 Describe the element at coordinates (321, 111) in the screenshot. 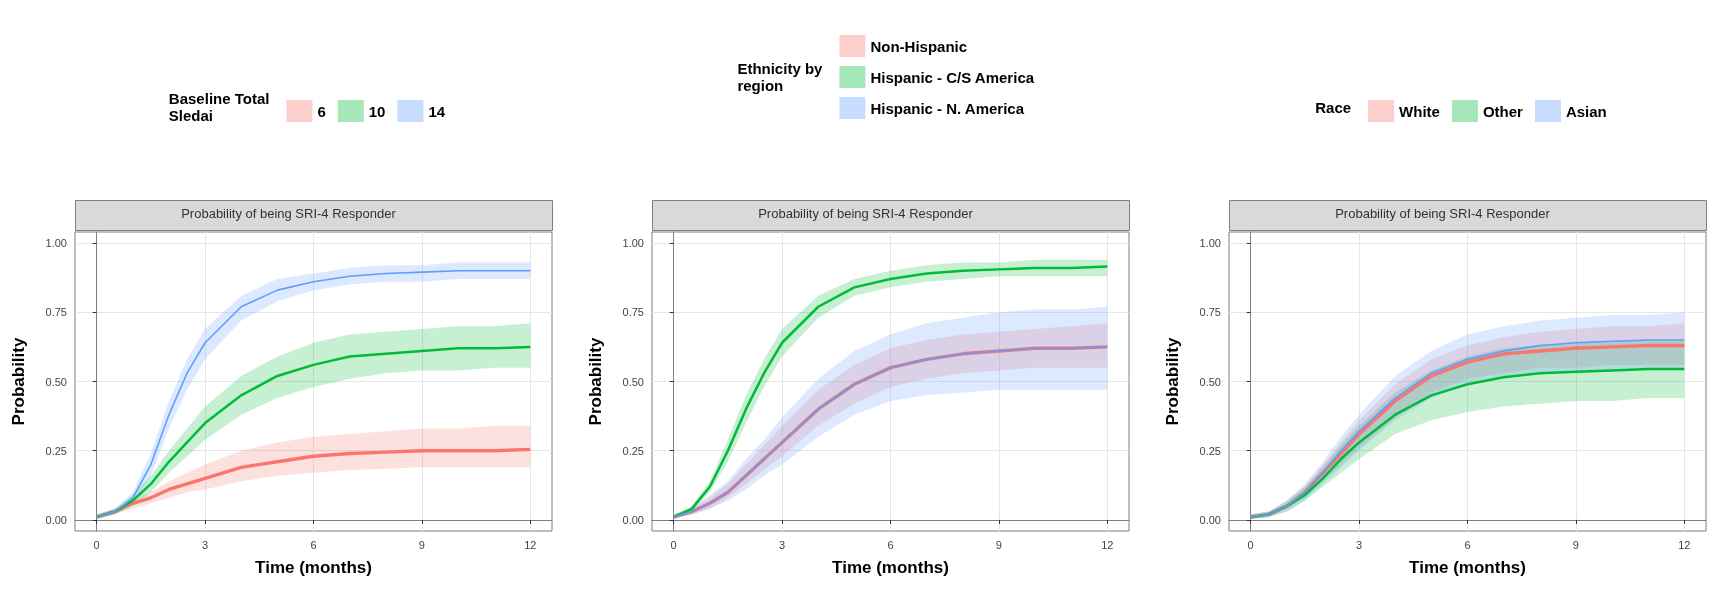

I see `legend-label: 6` at that location.